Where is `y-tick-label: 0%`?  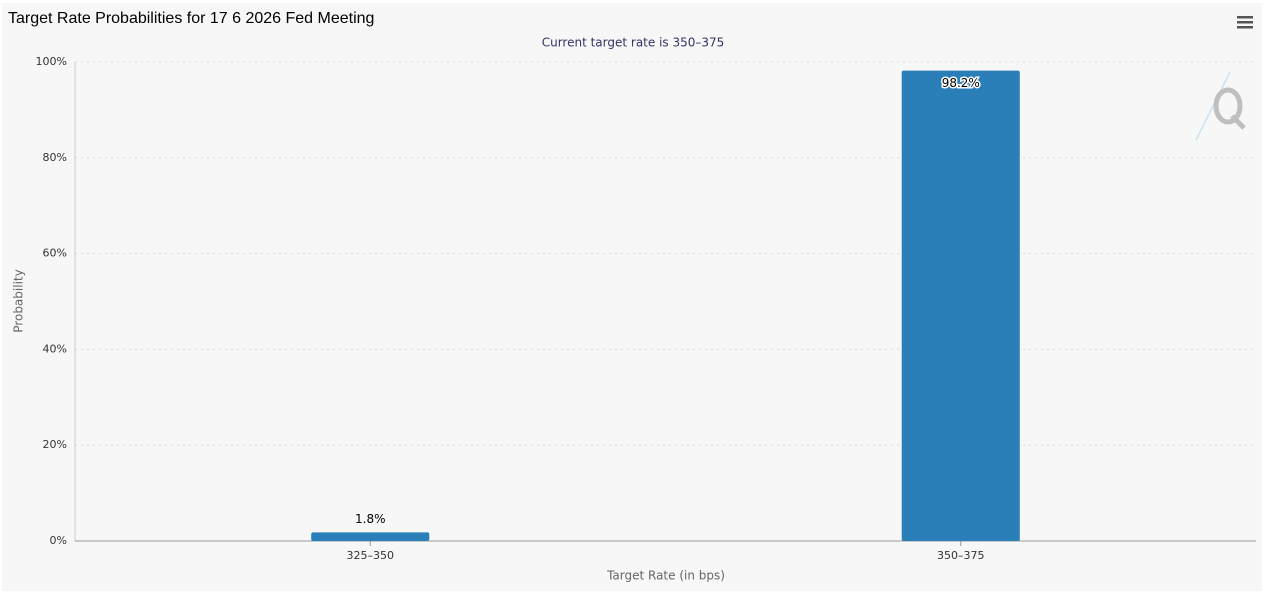 y-tick-label: 0% is located at coordinates (58, 540).